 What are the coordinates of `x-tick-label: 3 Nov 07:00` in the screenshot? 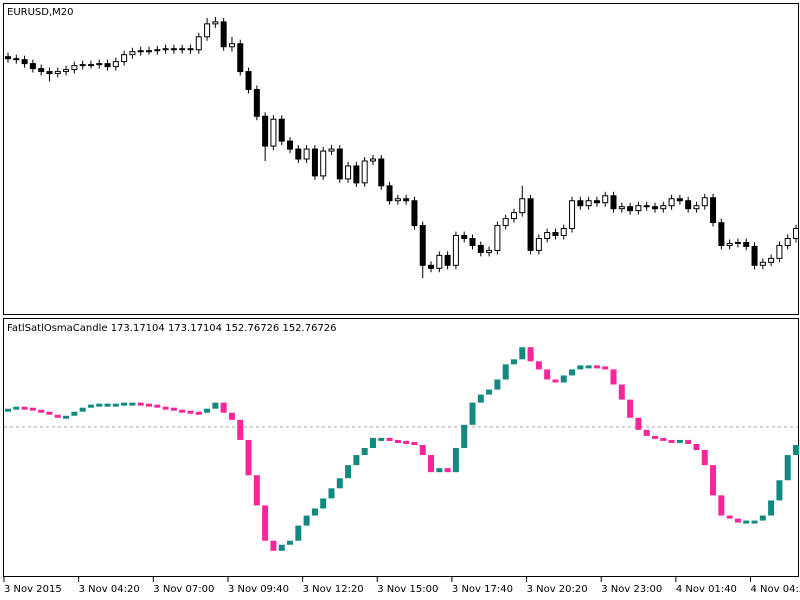 It's located at (183, 589).